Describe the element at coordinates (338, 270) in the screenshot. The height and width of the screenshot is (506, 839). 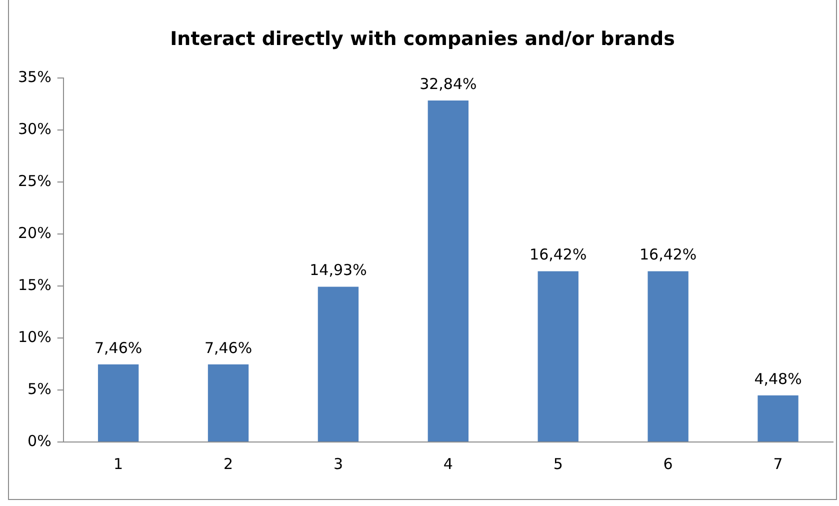
I see `data-label: 14,93%` at that location.